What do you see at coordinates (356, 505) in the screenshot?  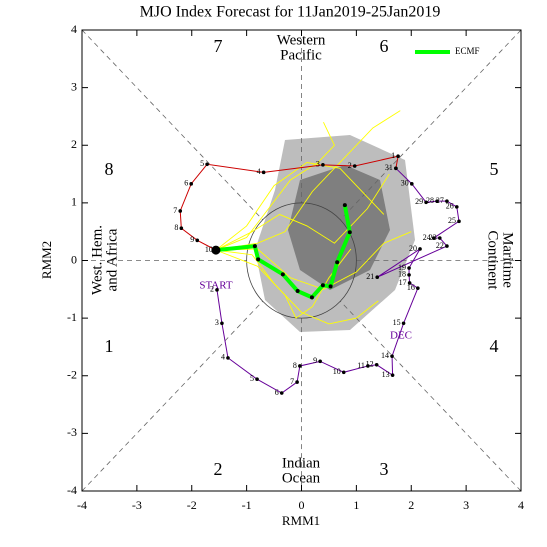 I see `x-tick-label: 1` at bounding box center [356, 505].